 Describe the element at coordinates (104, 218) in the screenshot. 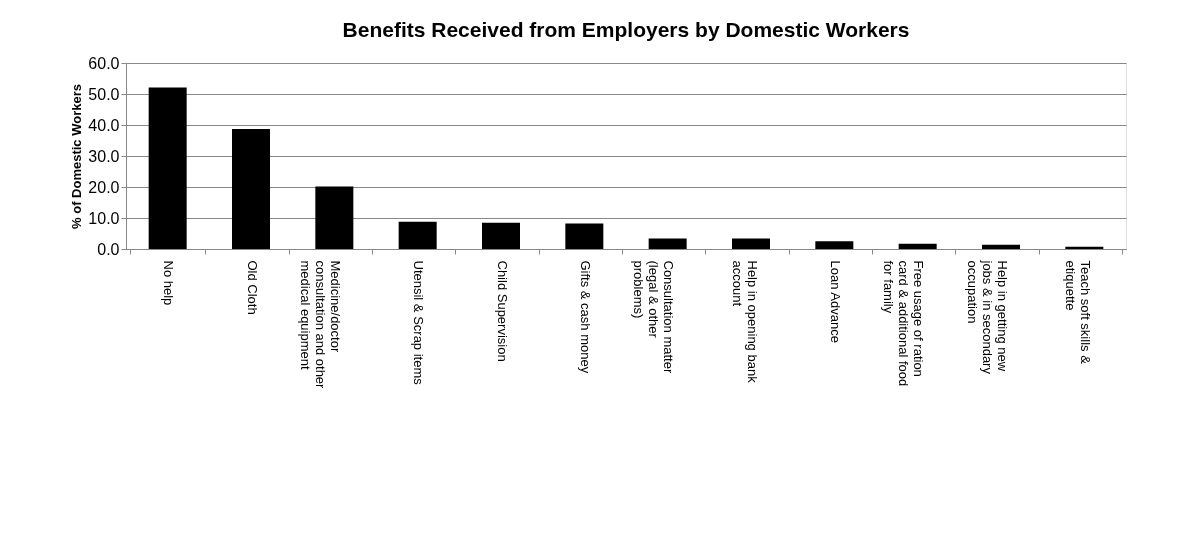

I see `y-tick-label: 10.0` at that location.